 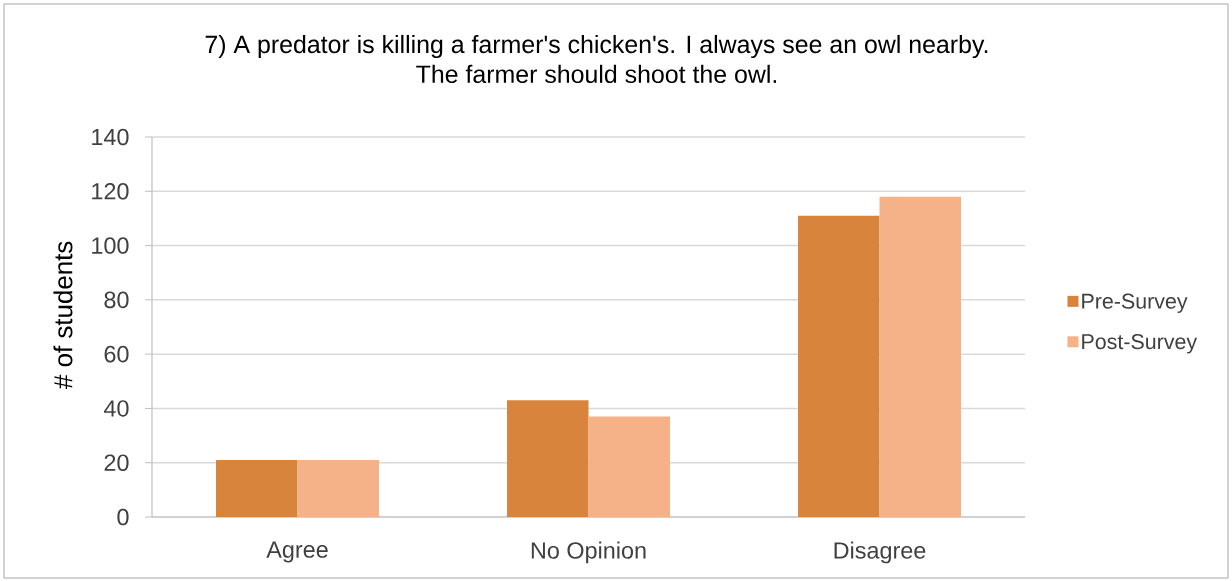 I want to click on y-tick-label: 0, so click(x=123, y=517).